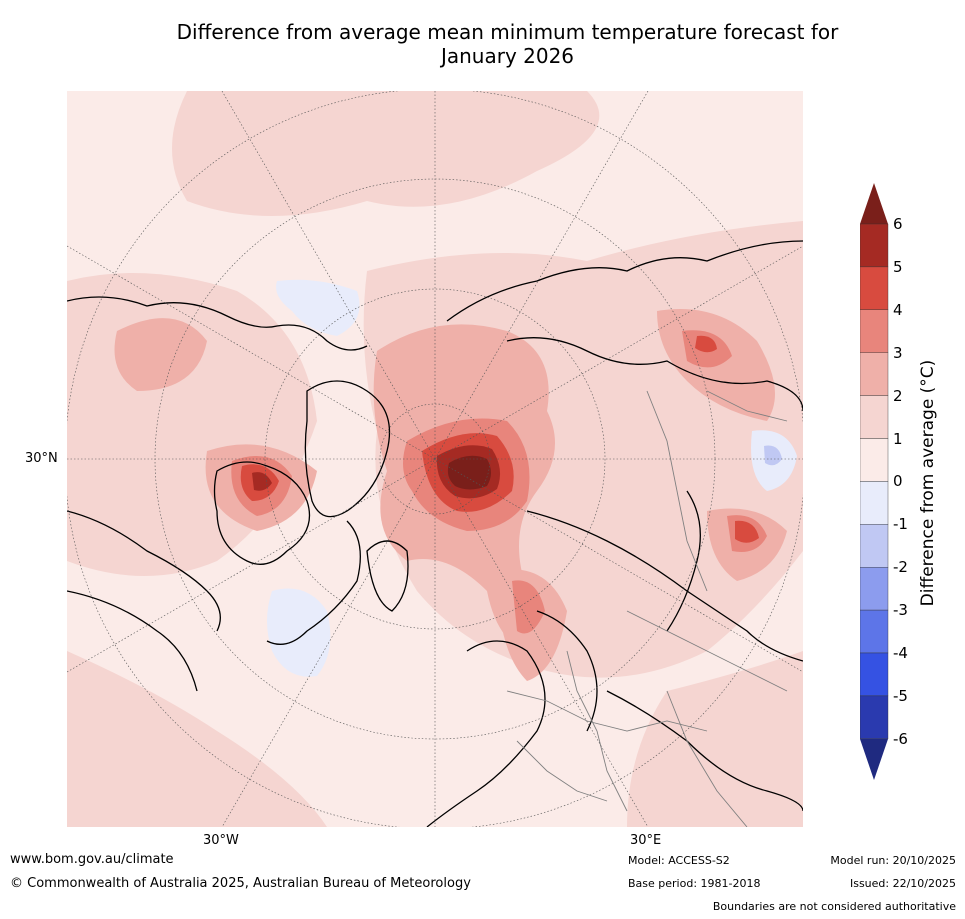  I want to click on footer-model-run: Model run: 20/10/2025, so click(893, 860).